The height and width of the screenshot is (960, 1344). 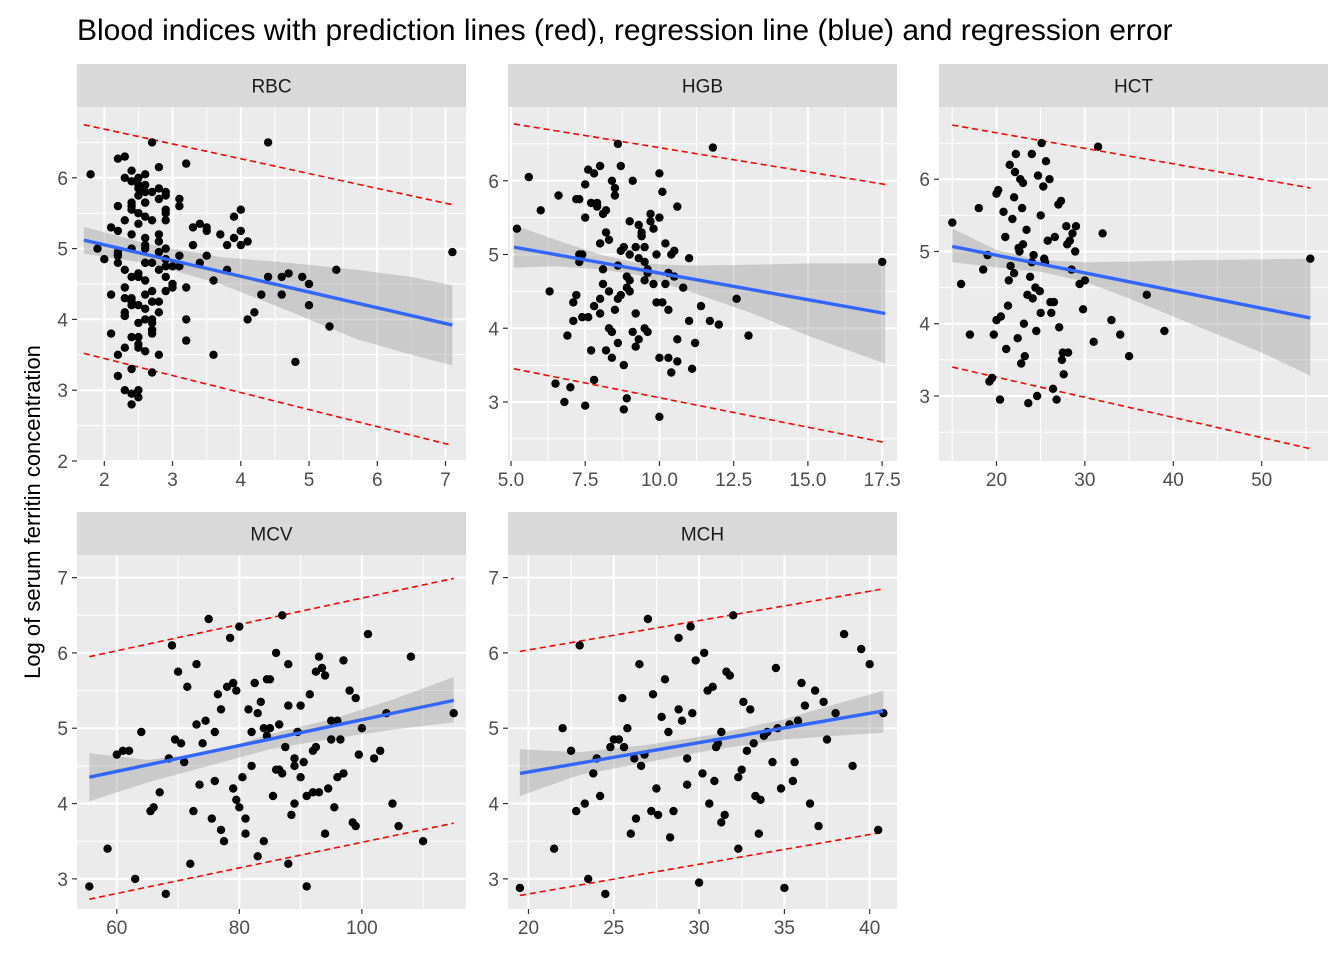 I want to click on plot-panel, so click(x=702, y=732).